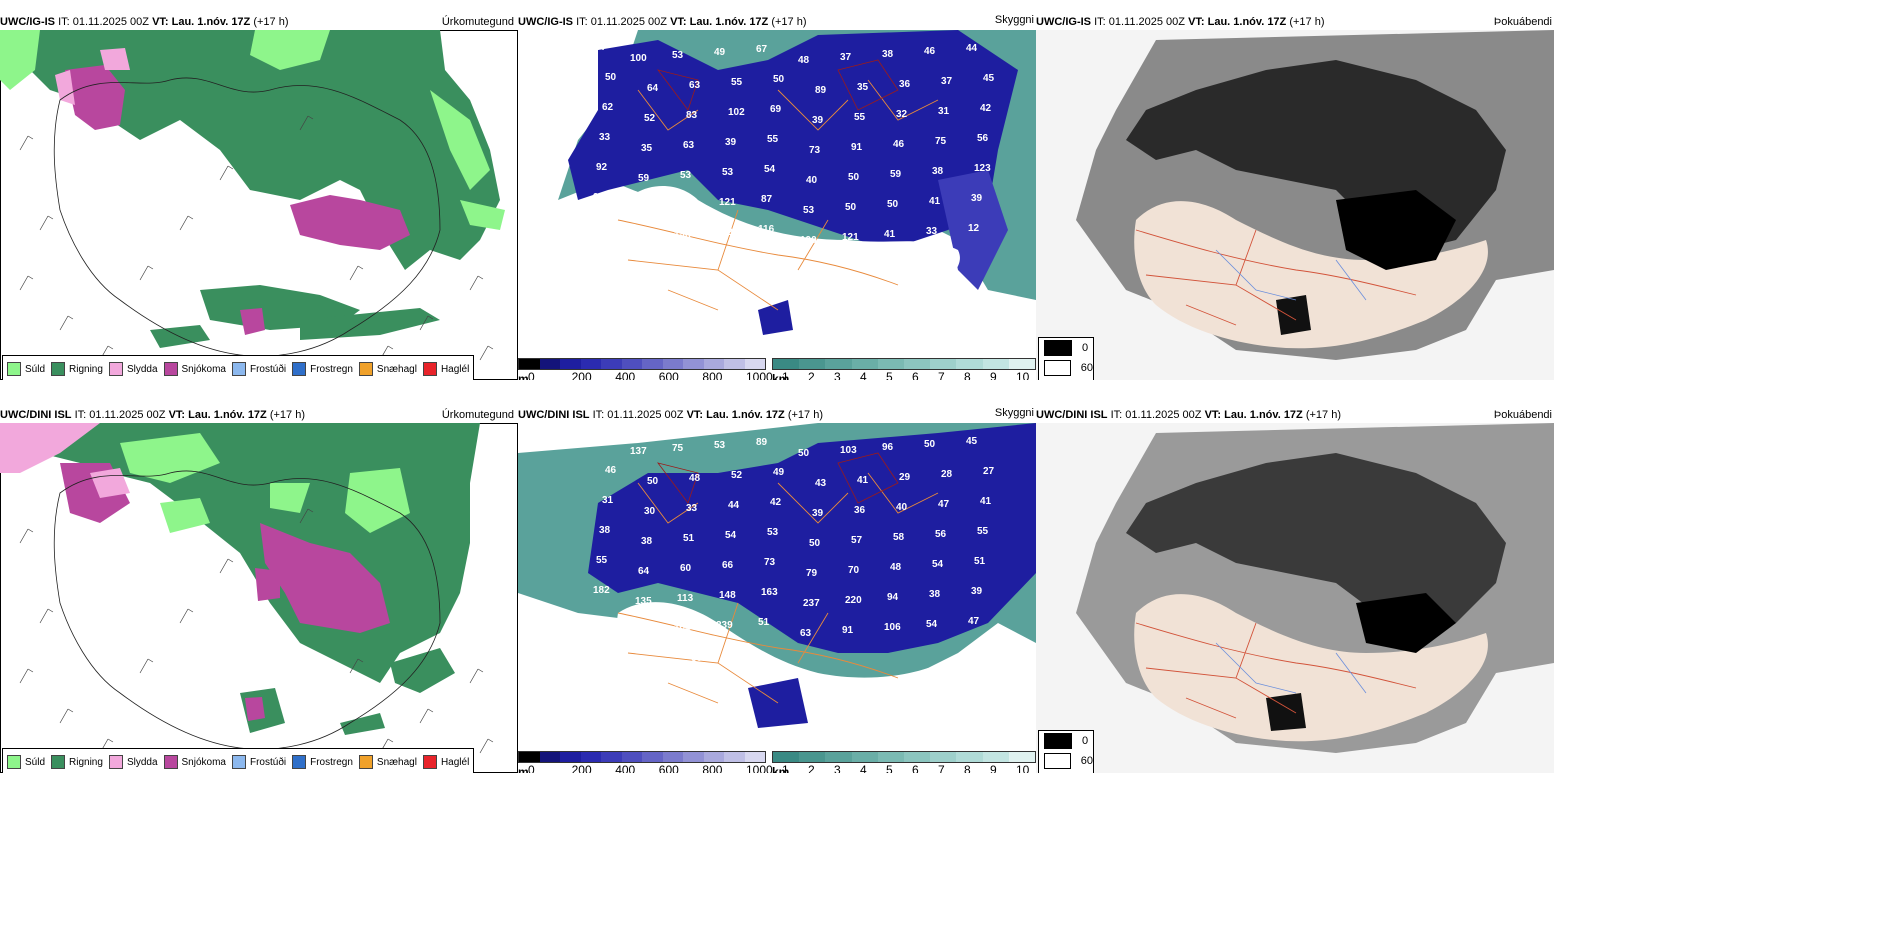 The image size is (1900, 950). Describe the element at coordinates (818, 513) in the screenshot. I see `cloud-base-label: 39` at that location.